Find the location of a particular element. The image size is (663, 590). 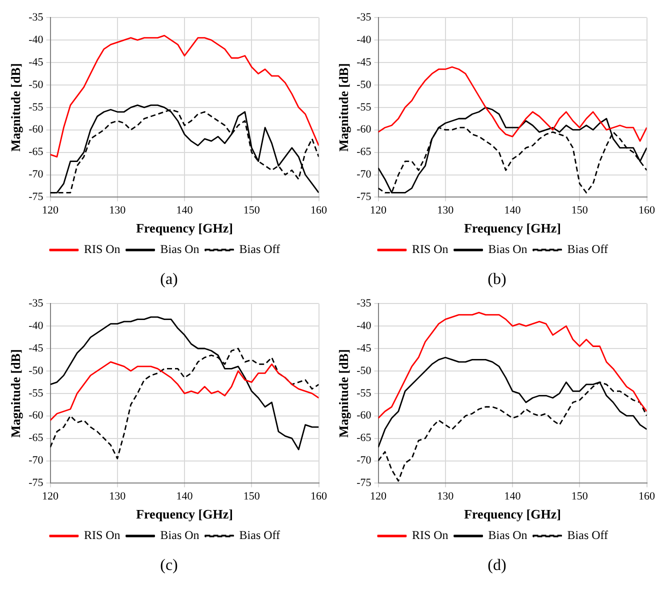

text: (a) is located at coordinates (169, 280).